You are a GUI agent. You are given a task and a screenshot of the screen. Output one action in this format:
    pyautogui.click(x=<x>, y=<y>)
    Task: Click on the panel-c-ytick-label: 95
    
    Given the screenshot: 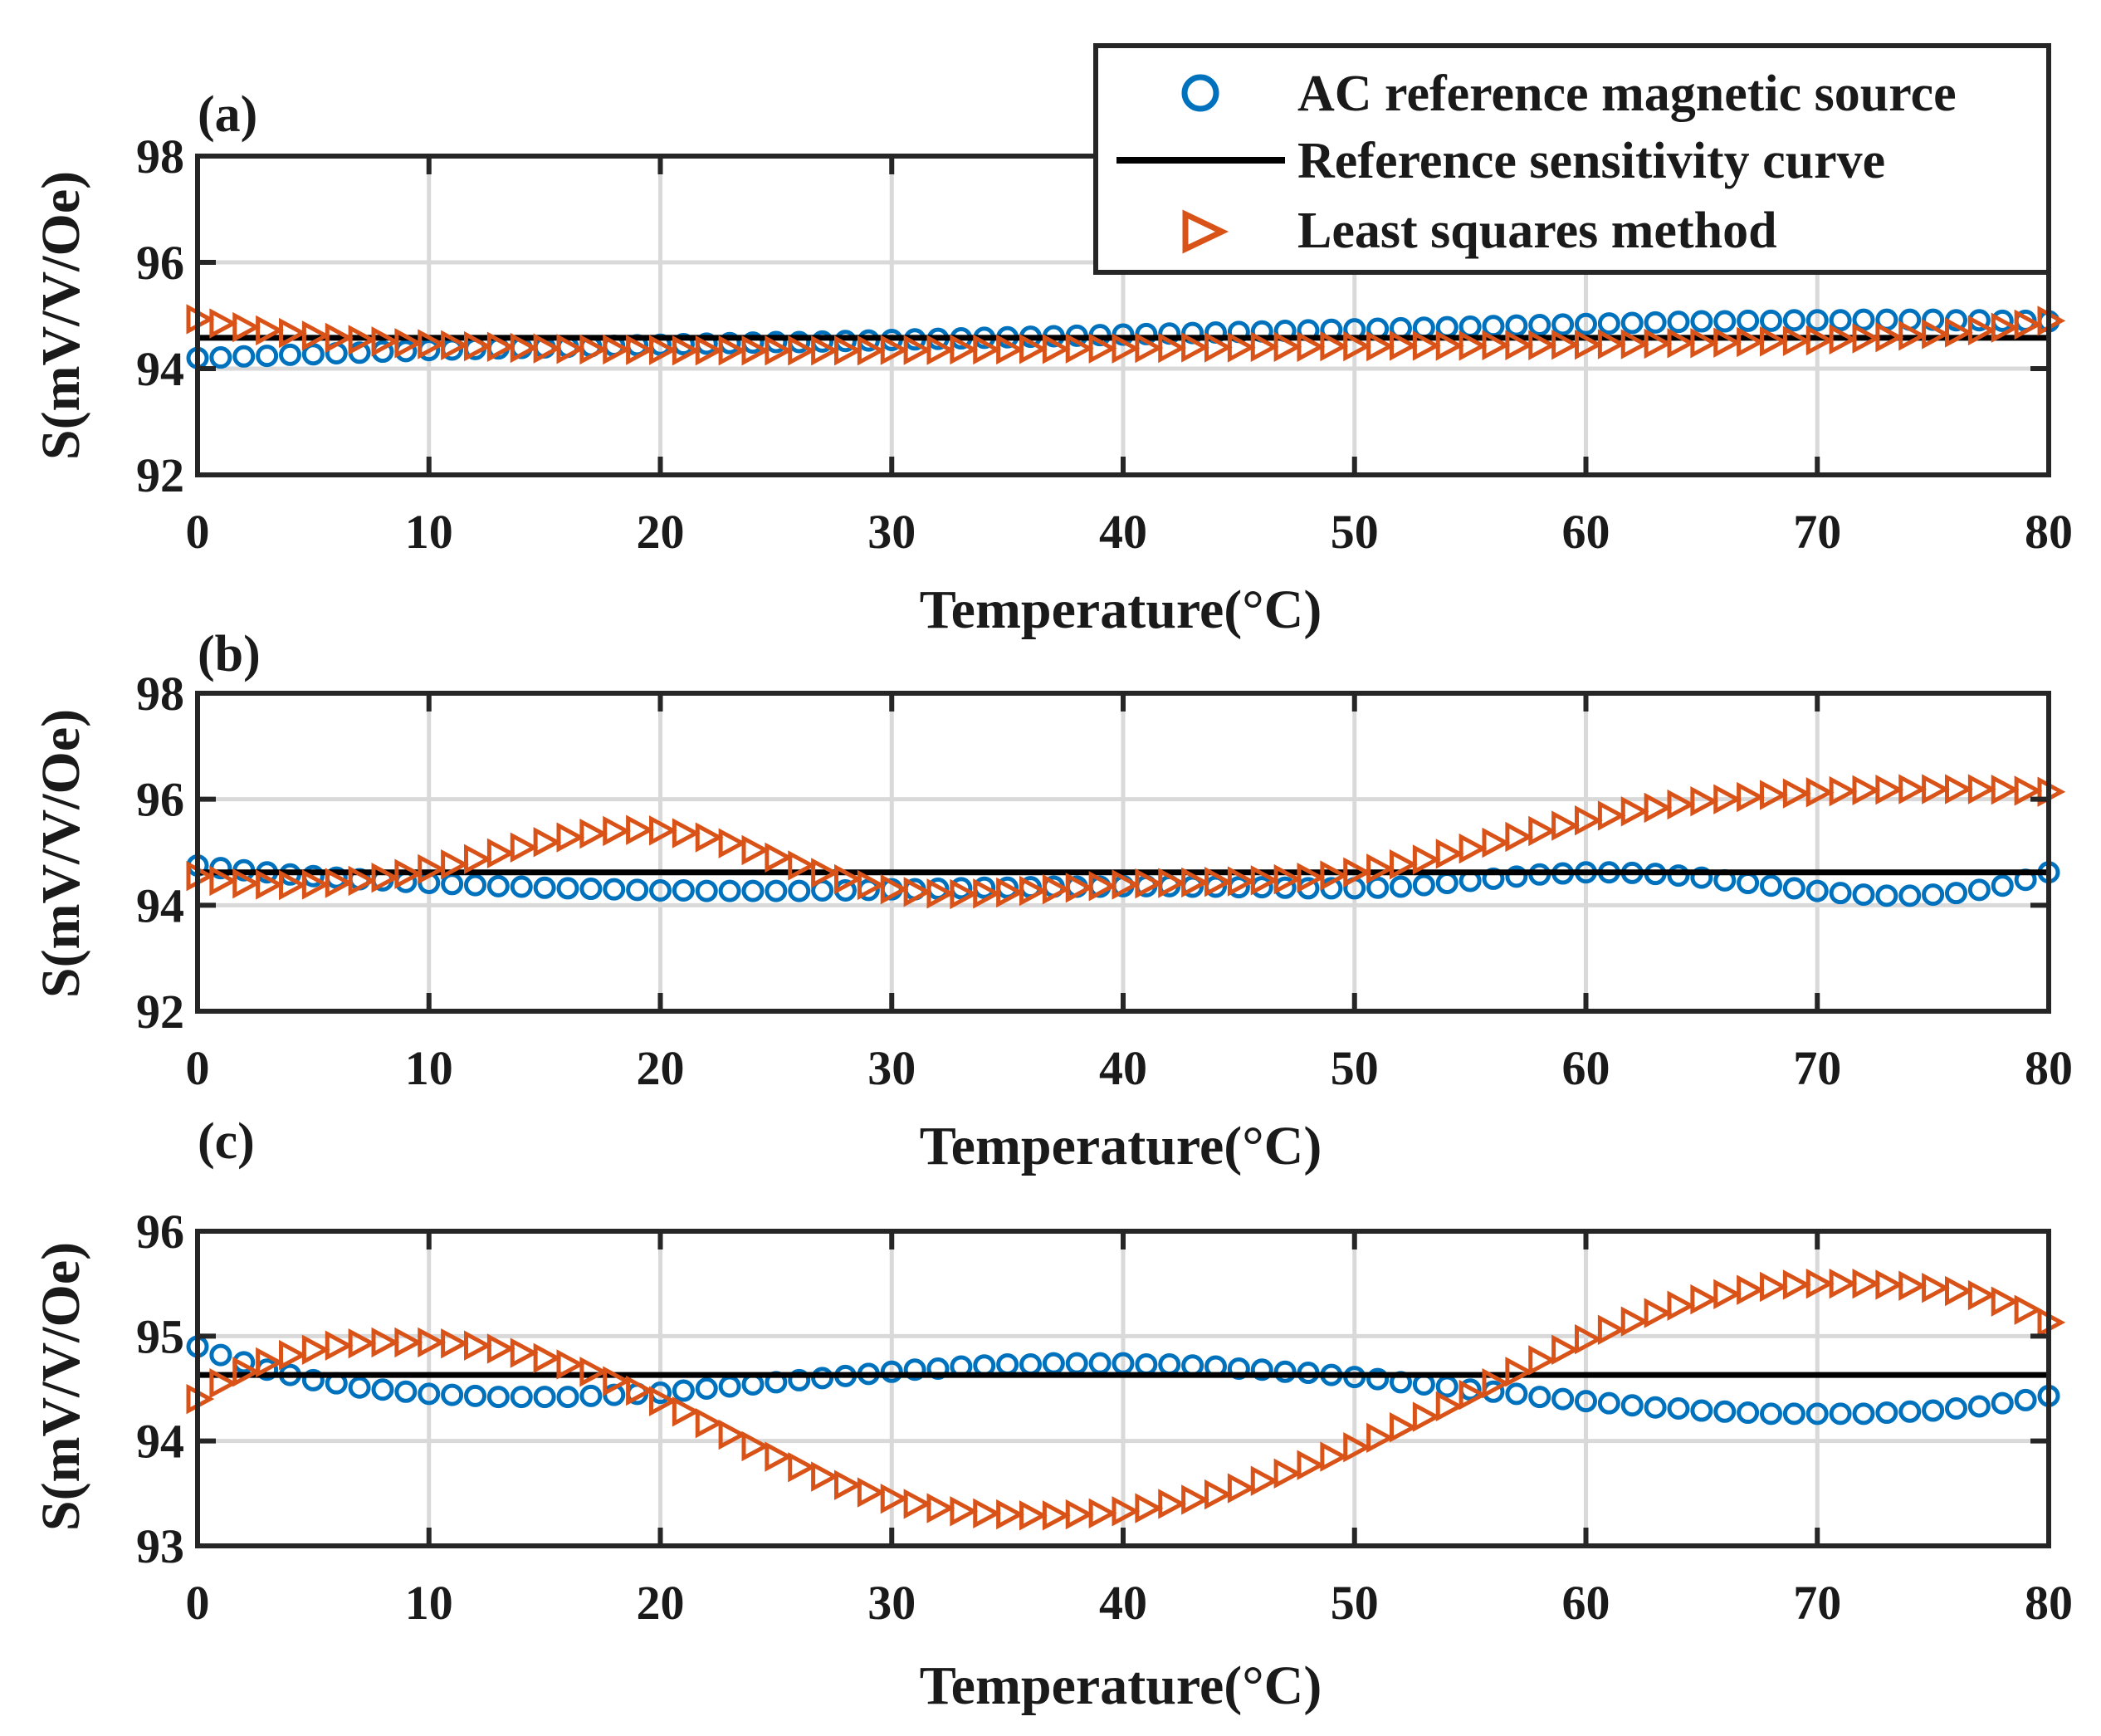 What is the action you would take?
    pyautogui.click(x=160, y=1336)
    